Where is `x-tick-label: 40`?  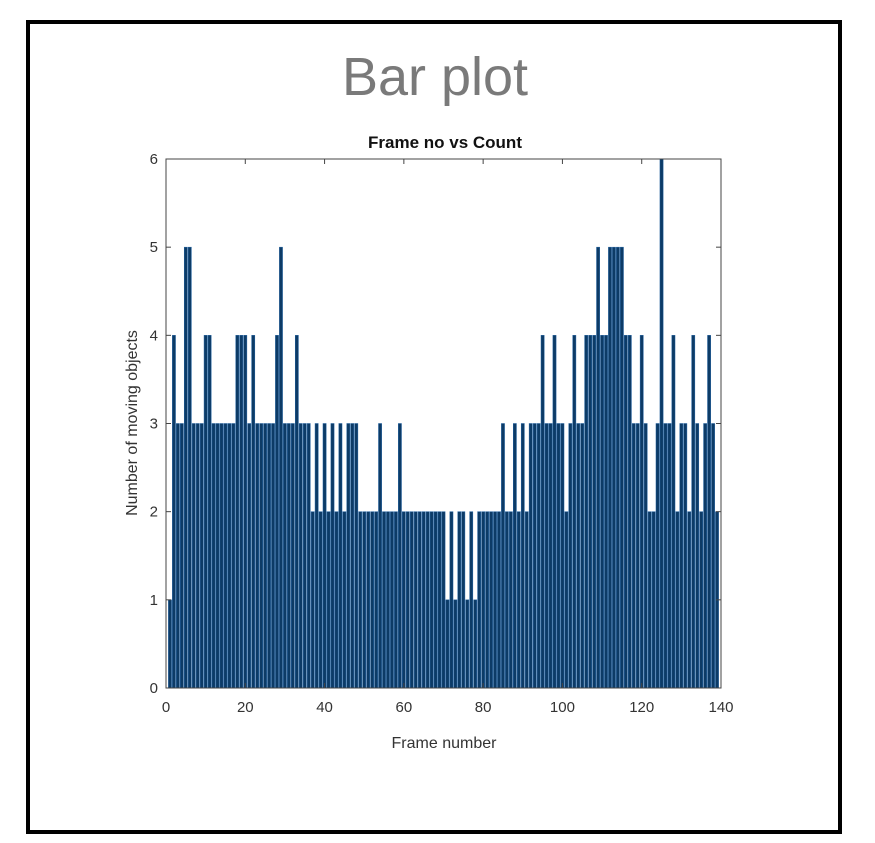
x-tick-label: 40 is located at coordinates (324, 707).